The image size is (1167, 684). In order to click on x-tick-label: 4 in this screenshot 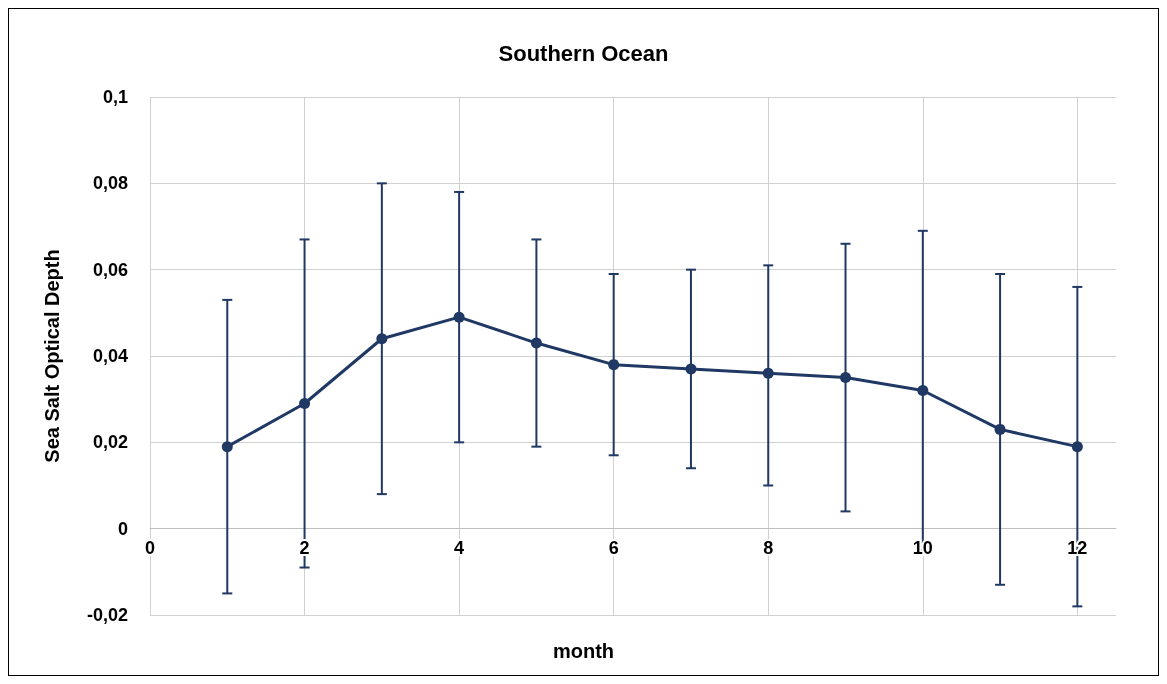, I will do `click(459, 547)`.